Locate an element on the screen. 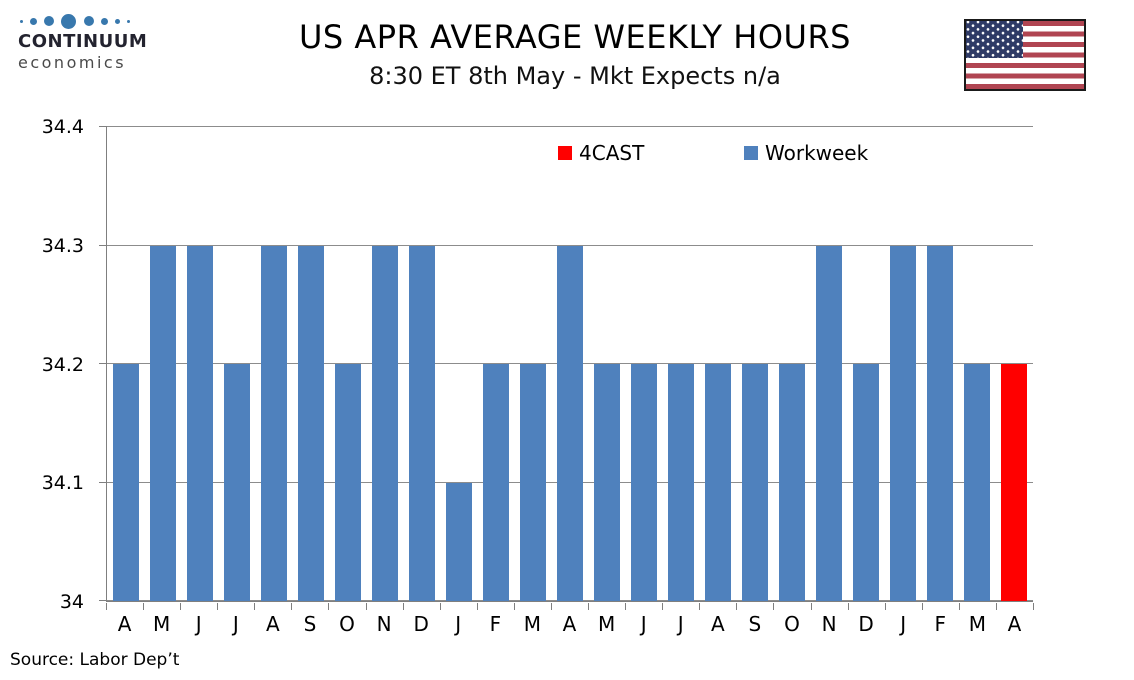 Image resolution: width=1134 pixels, height=680 pixels. bar-22-J-workweek is located at coordinates (903, 423).